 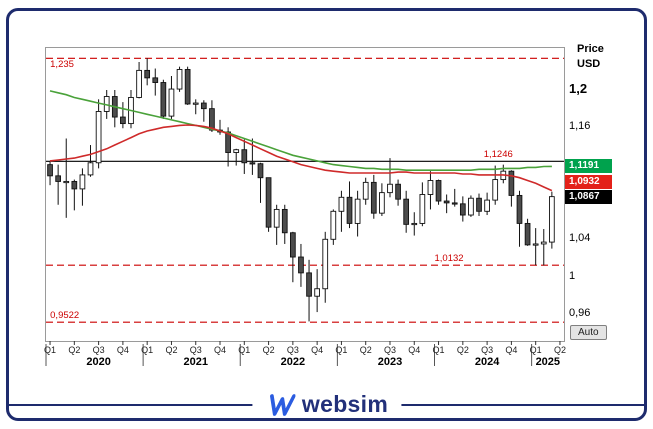 I want to click on ma-line-short, so click(x=301, y=158).